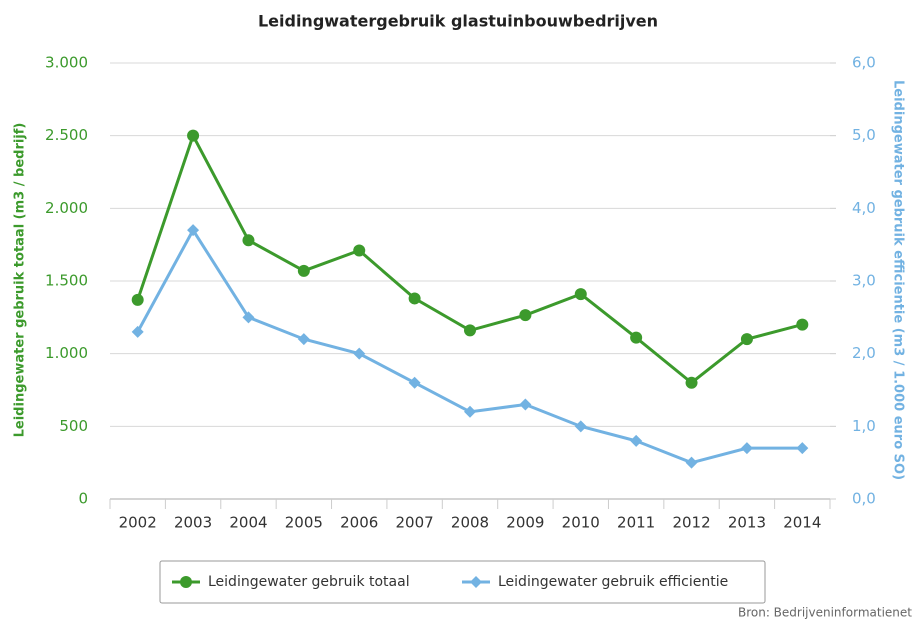 The width and height of the screenshot is (917, 622). What do you see at coordinates (864, 353) in the screenshot?
I see `y2-tick-label: 2,0` at bounding box center [864, 353].